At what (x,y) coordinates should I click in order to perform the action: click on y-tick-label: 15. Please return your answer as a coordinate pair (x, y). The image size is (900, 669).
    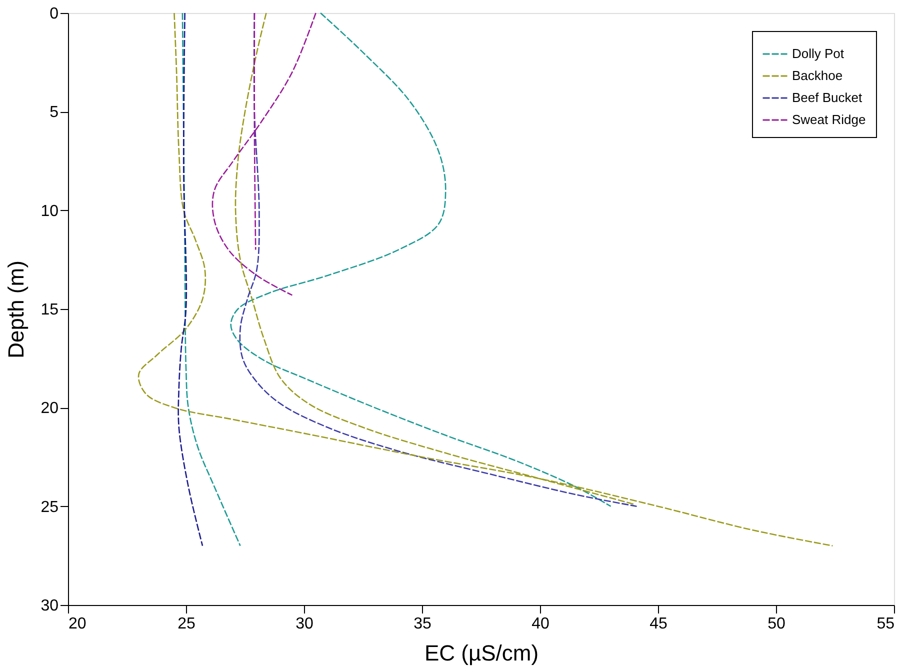
    Looking at the image, I should click on (49, 310).